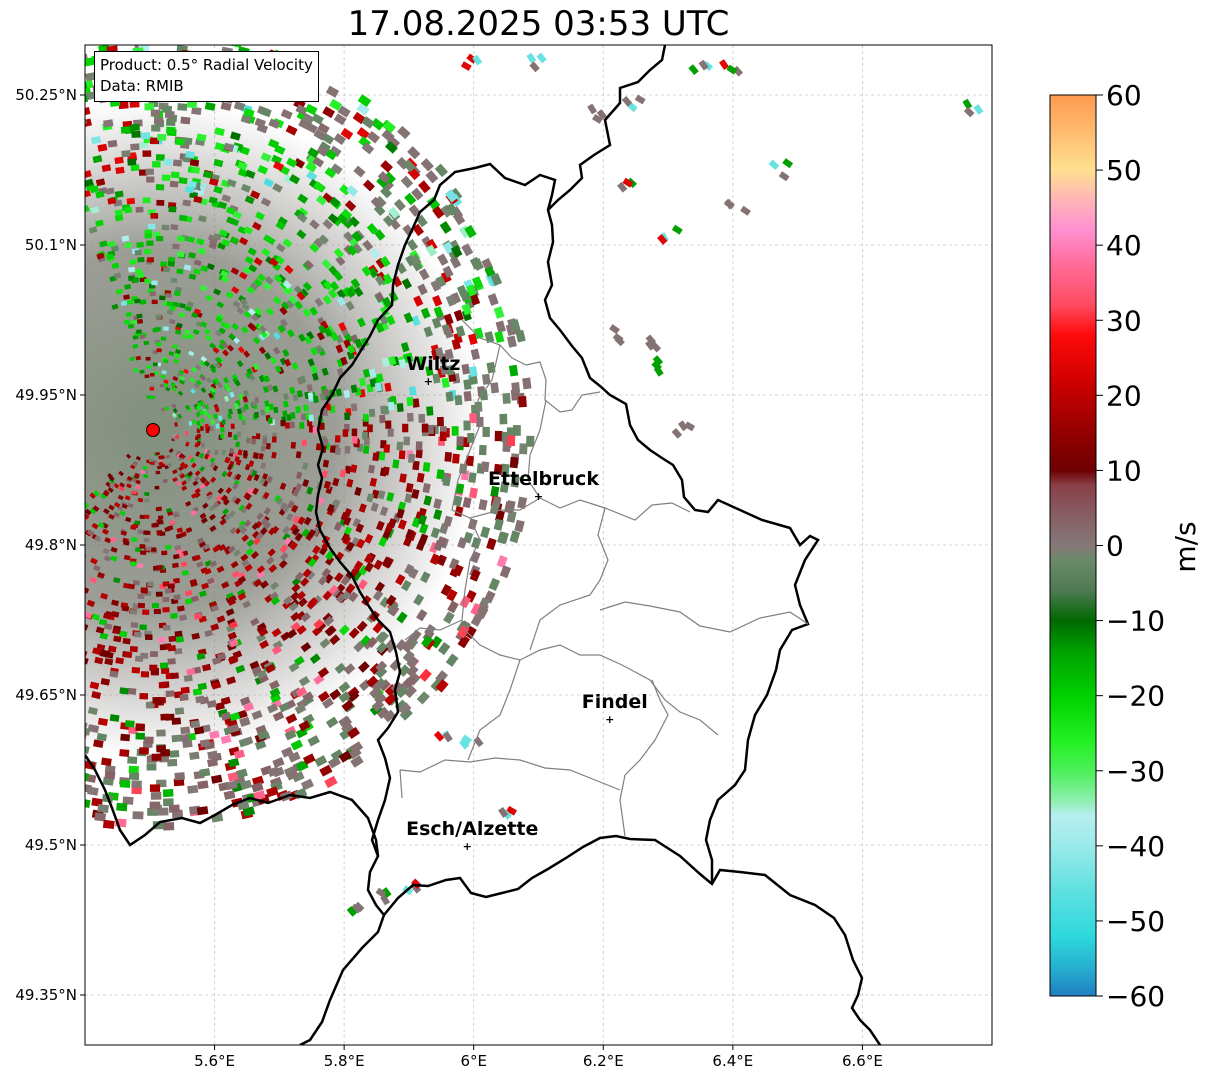 The image size is (1207, 1081). I want to click on city-label: Ettelbruck, so click(543, 479).